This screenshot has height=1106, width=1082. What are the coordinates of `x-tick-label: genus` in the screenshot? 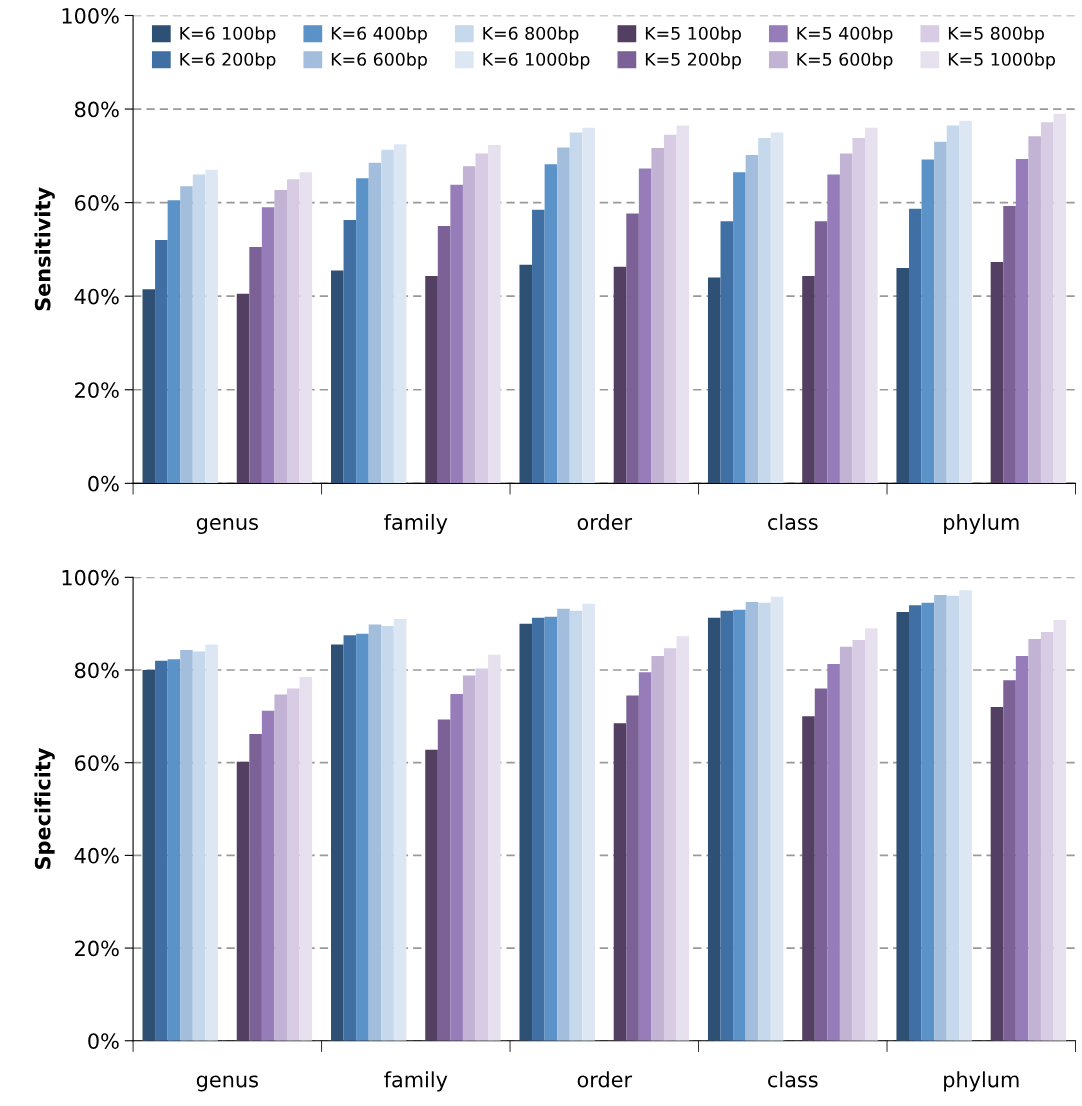 It's located at (227, 526).